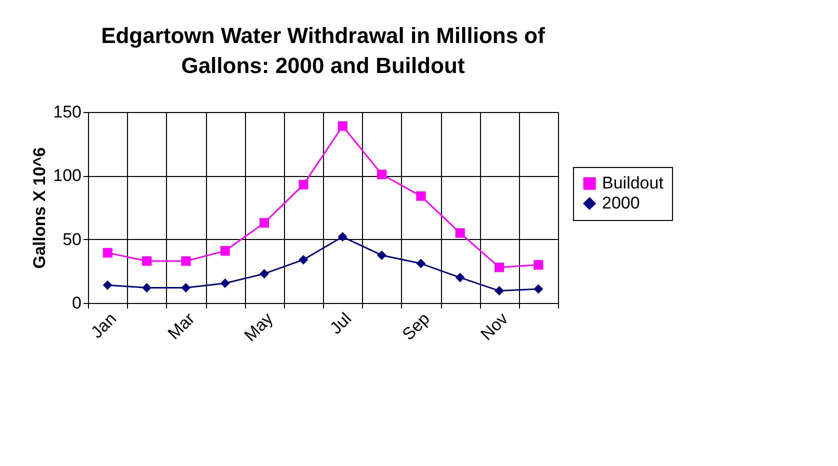  What do you see at coordinates (77, 303) in the screenshot?
I see `y-tick-label: 0` at bounding box center [77, 303].